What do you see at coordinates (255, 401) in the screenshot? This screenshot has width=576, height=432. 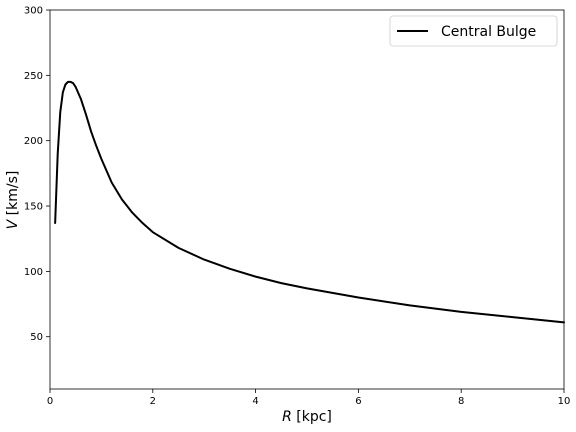 I see `x-tick-label: 4` at bounding box center [255, 401].